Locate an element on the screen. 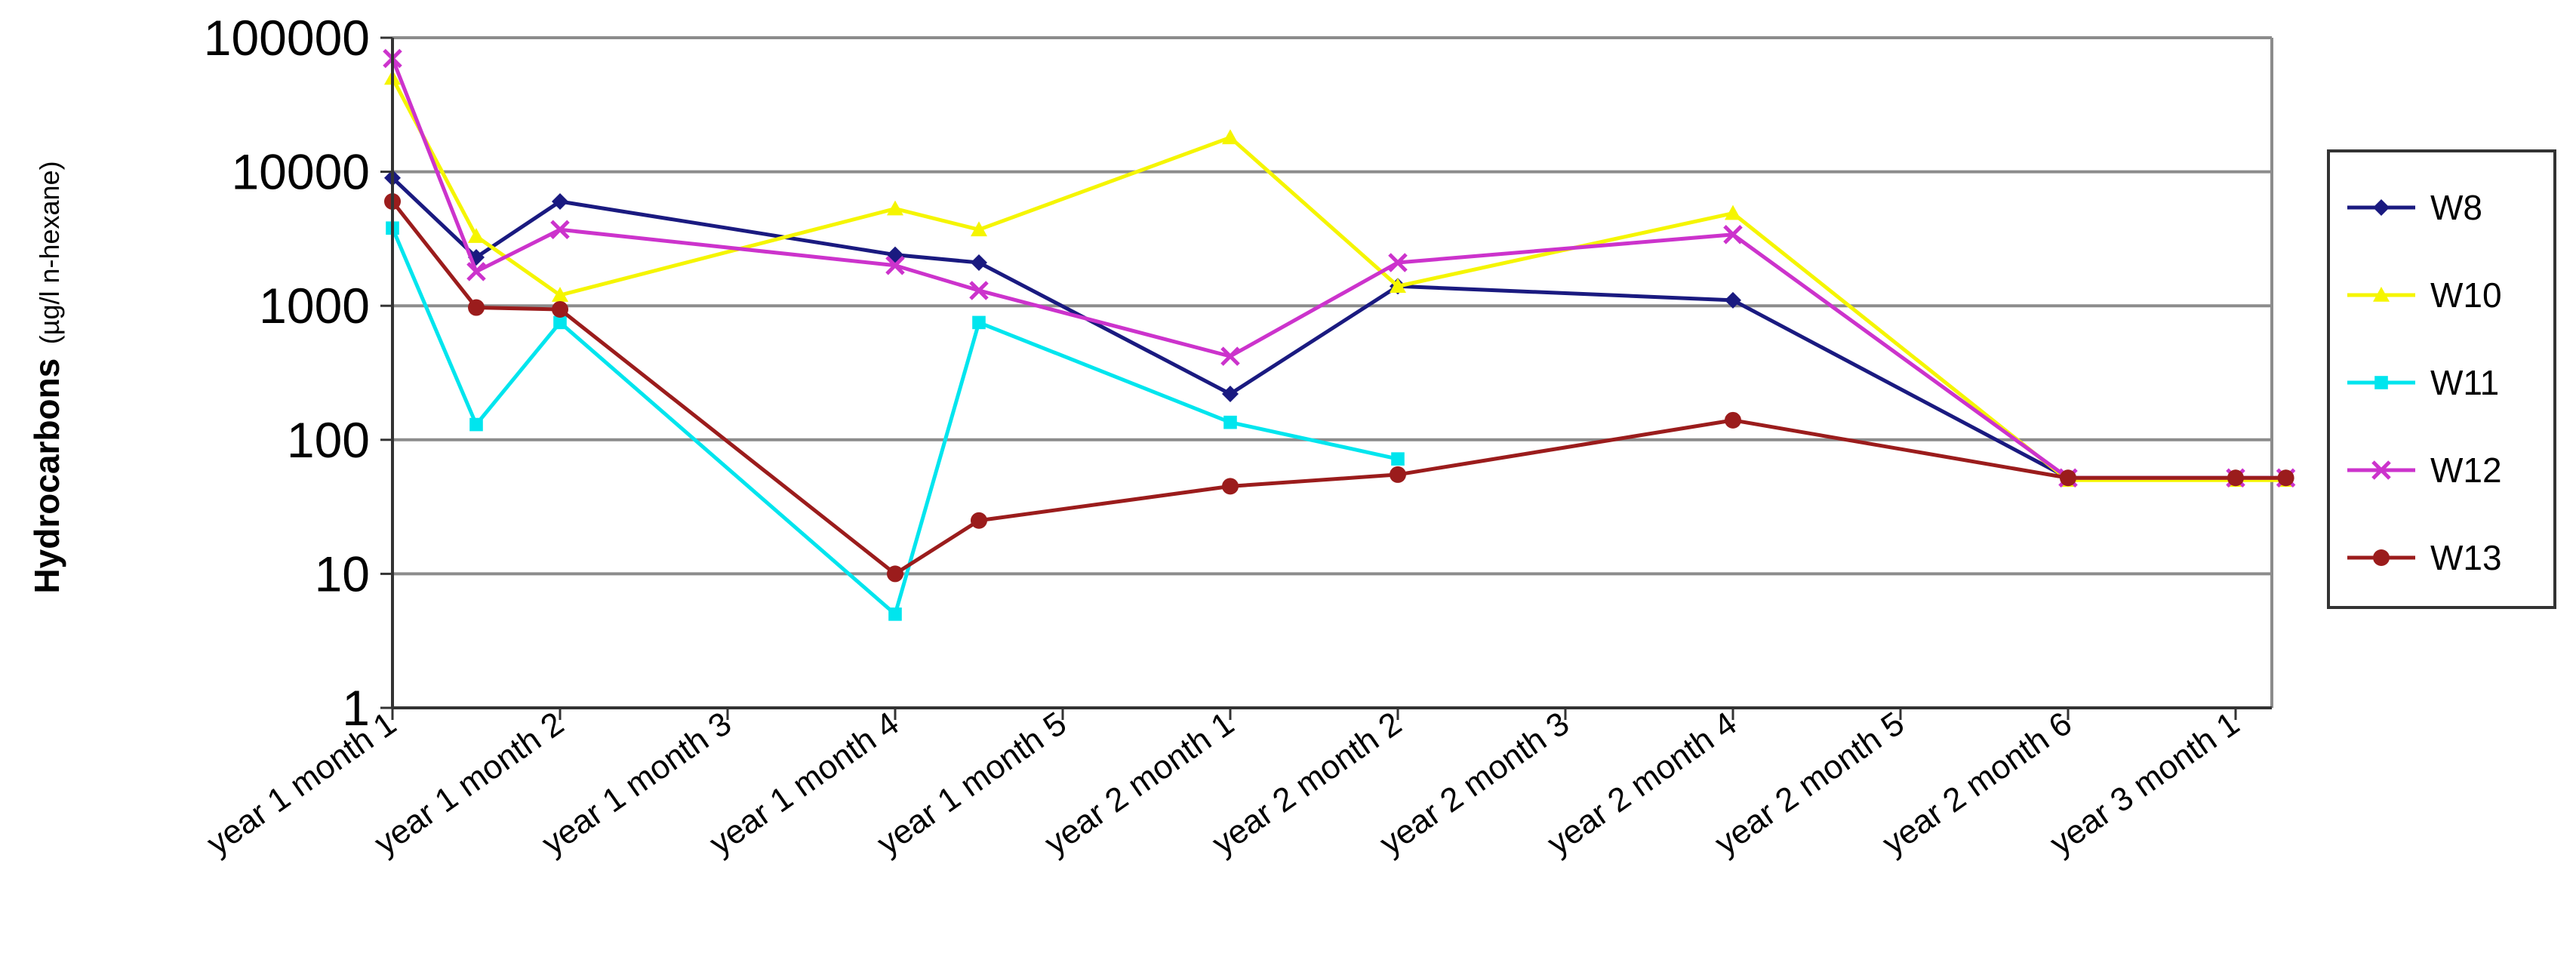  legend-label: W10 is located at coordinates (2466, 295).